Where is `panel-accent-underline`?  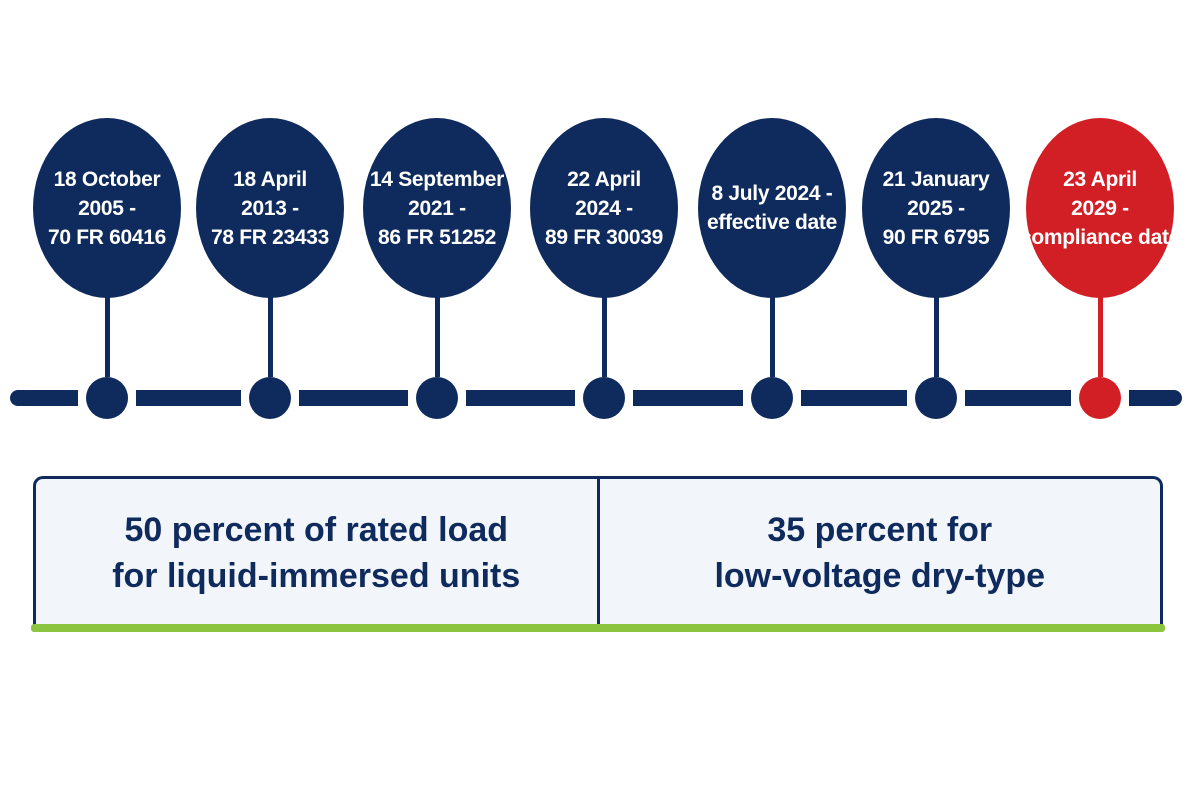 panel-accent-underline is located at coordinates (598, 628).